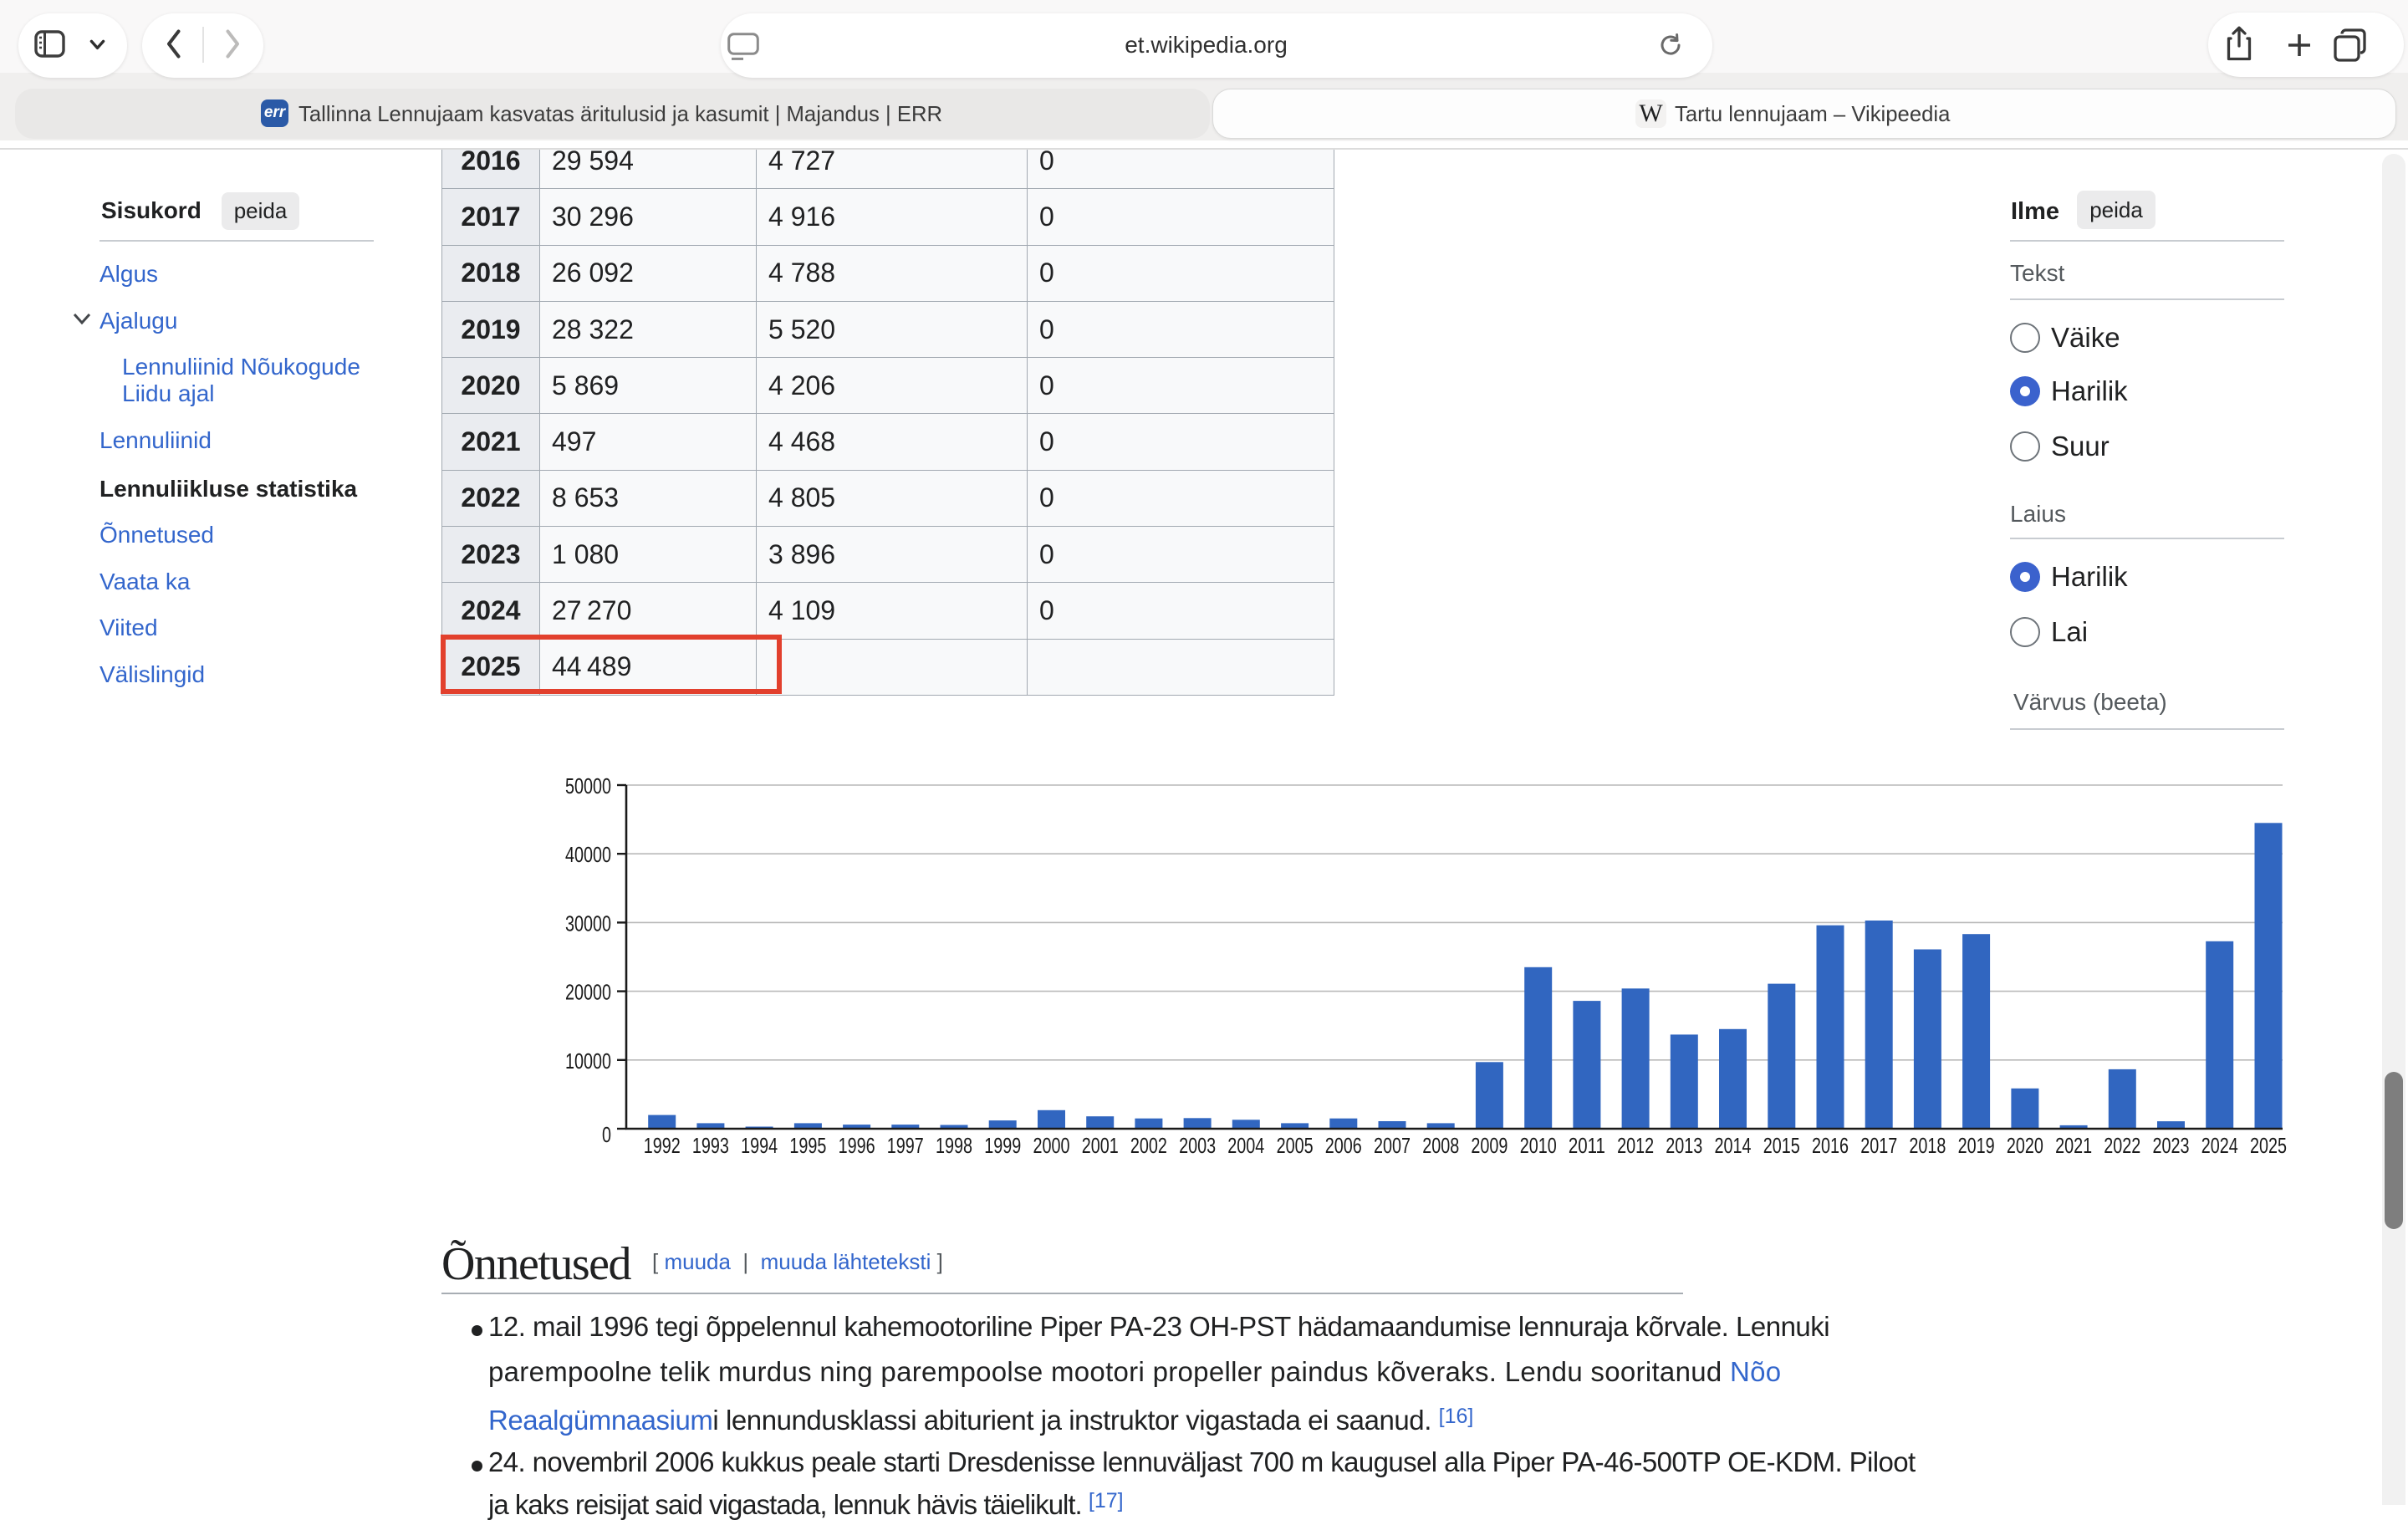 This screenshot has width=2408, height=1520. What do you see at coordinates (1538, 1146) in the screenshot?
I see `svg-text: 2010` at bounding box center [1538, 1146].